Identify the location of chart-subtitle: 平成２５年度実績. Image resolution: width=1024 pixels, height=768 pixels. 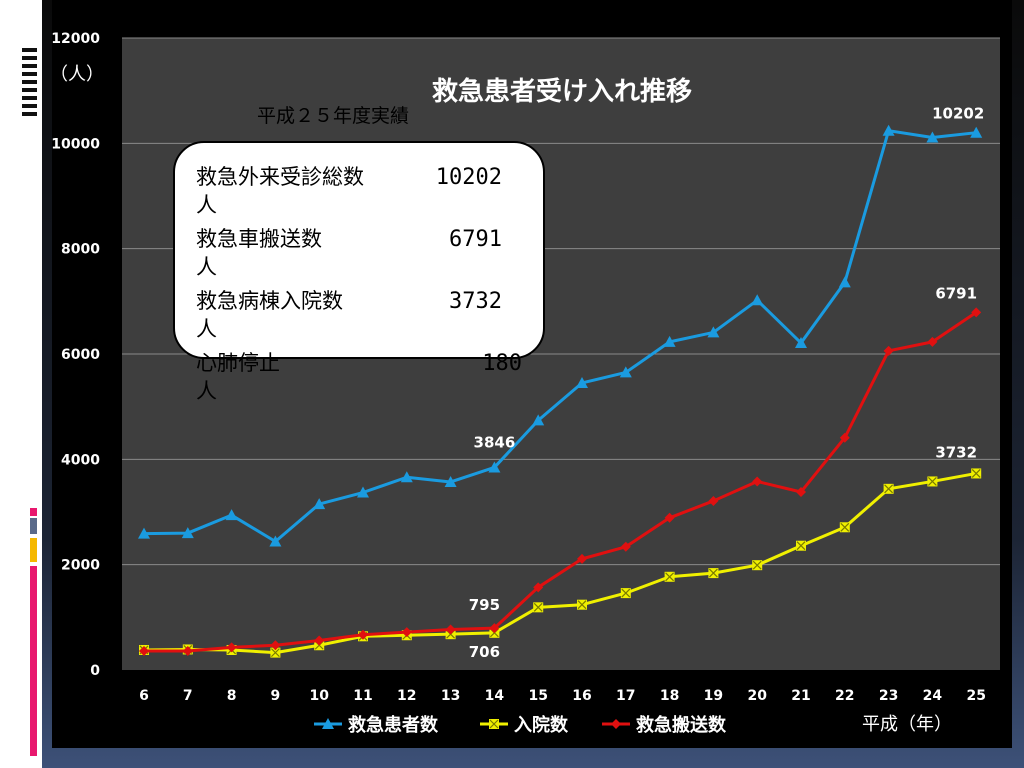
(333, 116).